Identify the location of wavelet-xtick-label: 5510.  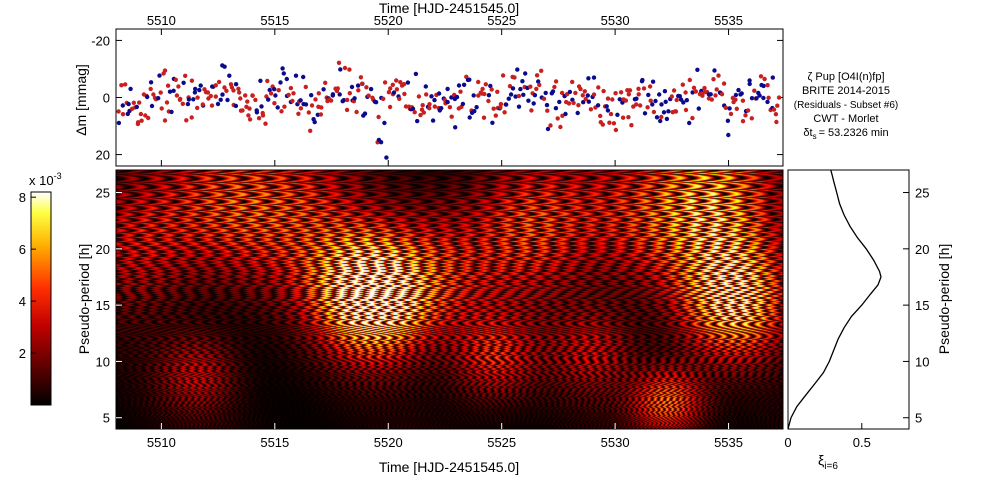
(161, 442).